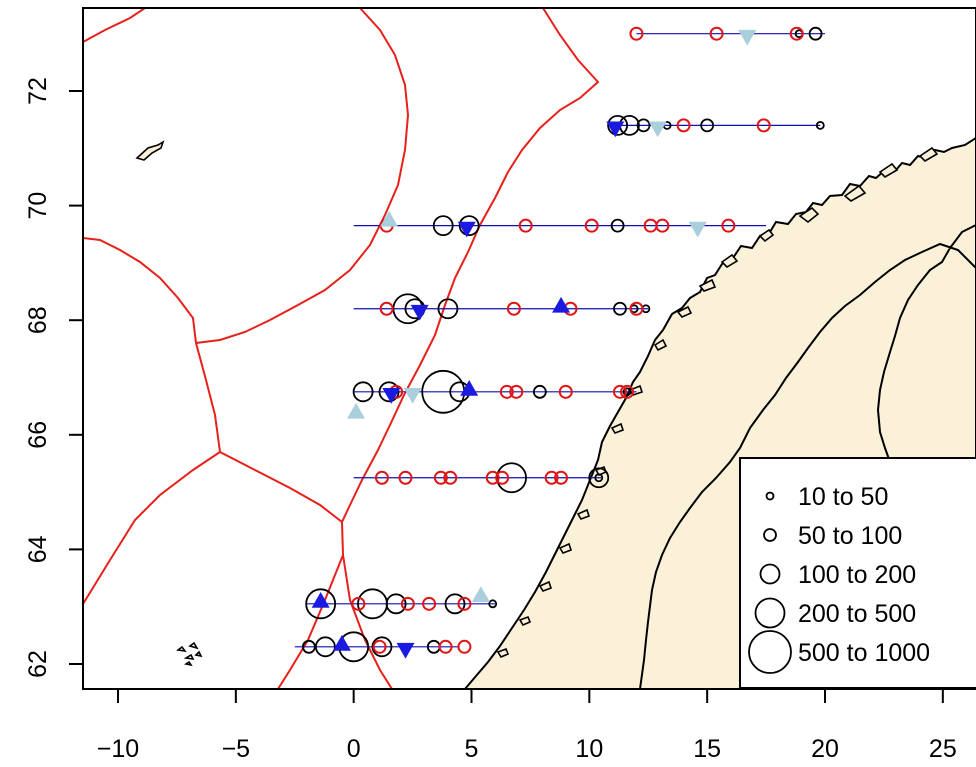 The width and height of the screenshot is (976, 767). Describe the element at coordinates (354, 749) in the screenshot. I see `x-tick-label: 0` at that location.